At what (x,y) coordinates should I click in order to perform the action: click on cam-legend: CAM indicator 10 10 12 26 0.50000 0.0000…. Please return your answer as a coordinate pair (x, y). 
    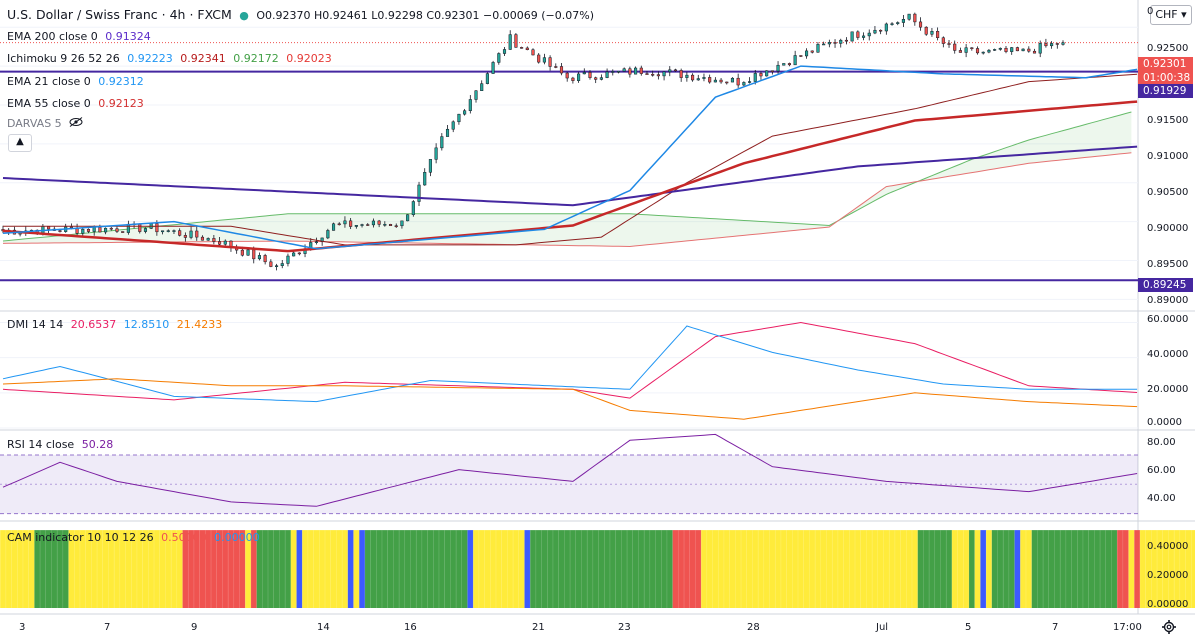
    Looking at the image, I should click on (135, 537).